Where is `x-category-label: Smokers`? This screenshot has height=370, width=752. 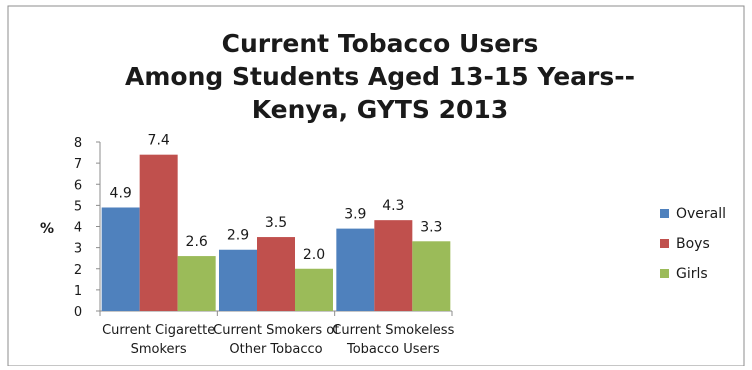 x-category-label: Smokers is located at coordinates (159, 349).